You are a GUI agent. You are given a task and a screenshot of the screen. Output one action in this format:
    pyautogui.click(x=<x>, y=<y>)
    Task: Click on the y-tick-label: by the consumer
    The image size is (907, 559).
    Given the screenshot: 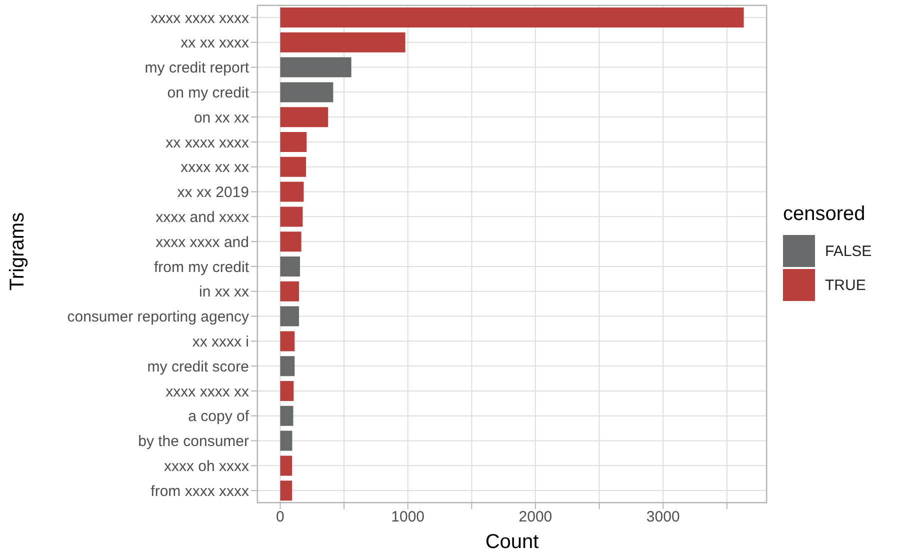 What is the action you would take?
    pyautogui.click(x=194, y=441)
    